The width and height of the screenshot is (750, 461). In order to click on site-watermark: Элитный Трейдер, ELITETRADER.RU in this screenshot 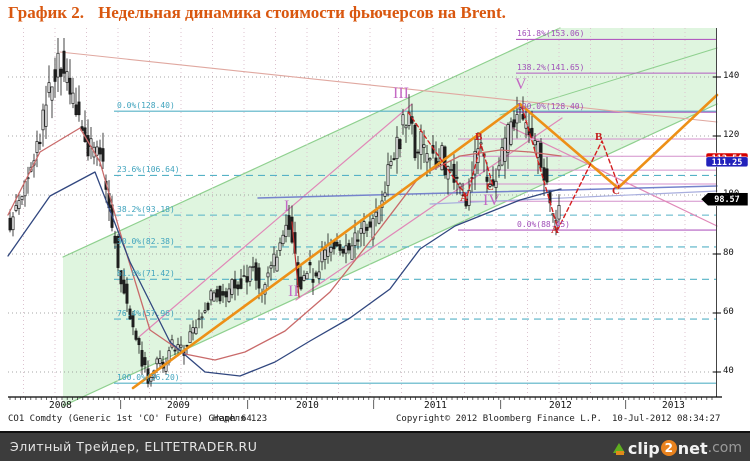, I will do `click(134, 446)`.